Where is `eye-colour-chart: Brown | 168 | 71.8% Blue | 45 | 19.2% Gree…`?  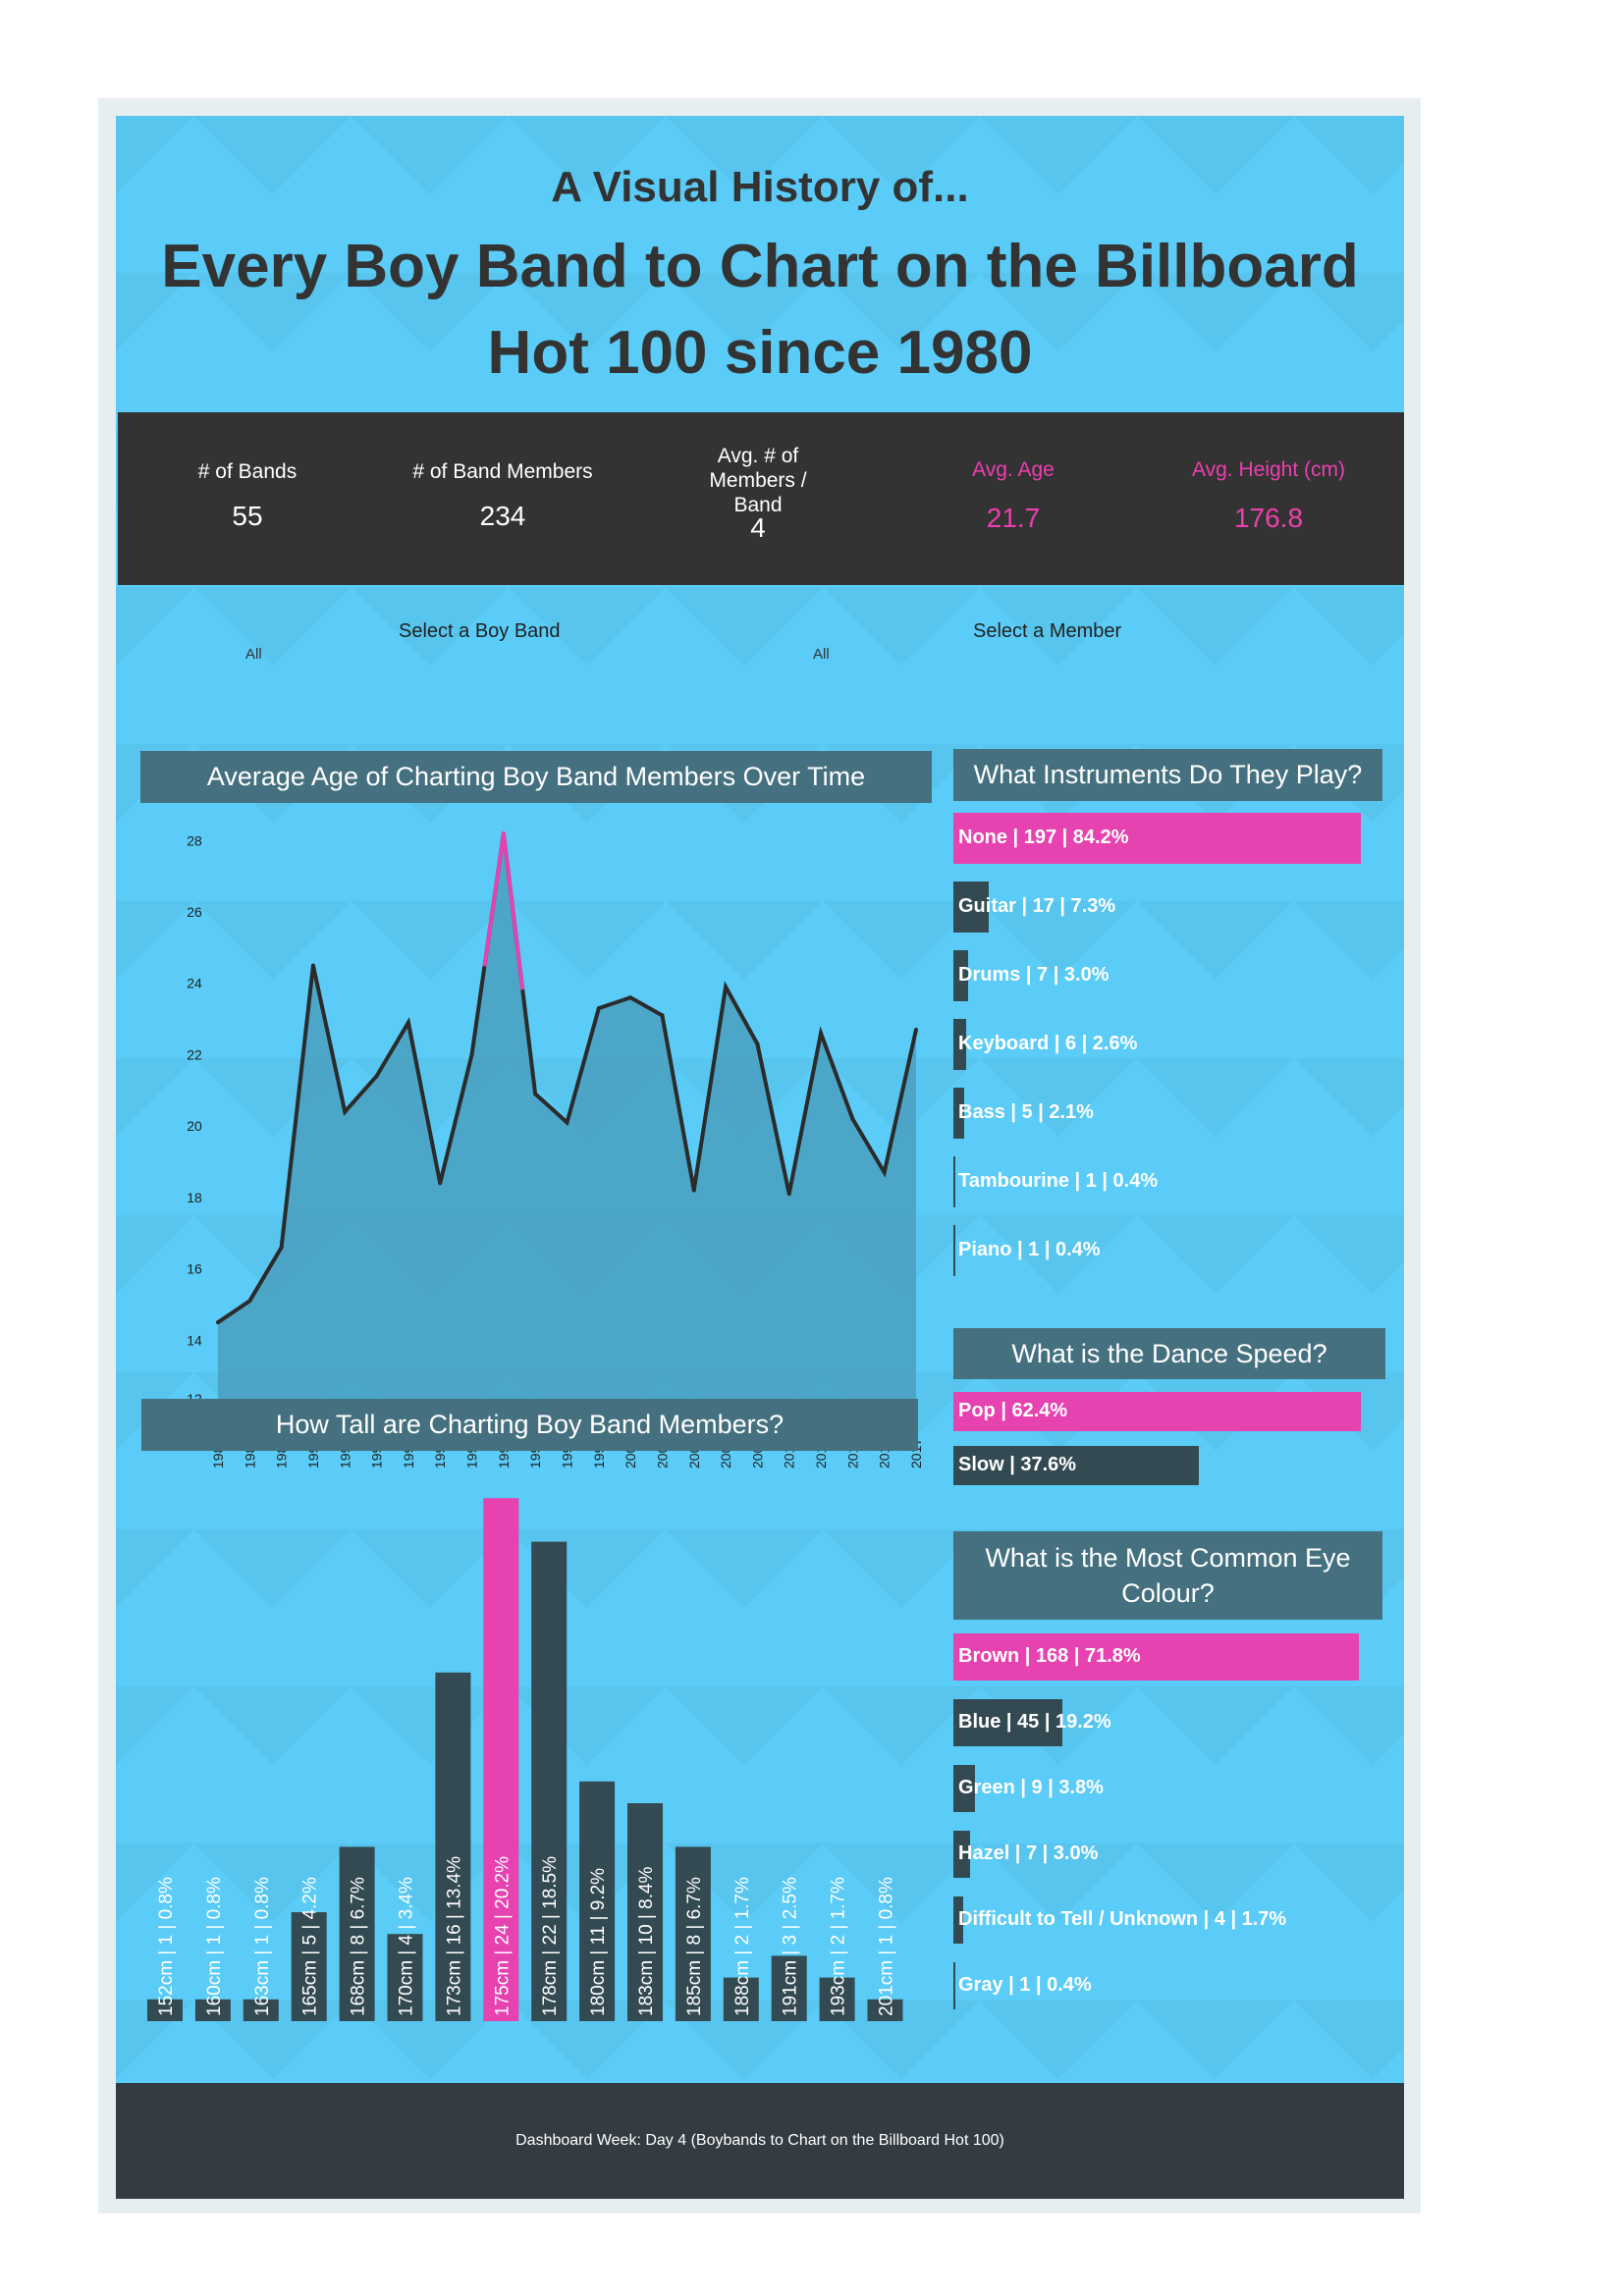
eye-colour-chart: Brown | 168 | 71.8% Blue | 45 | 19.2% Gree… is located at coordinates (1169, 1840).